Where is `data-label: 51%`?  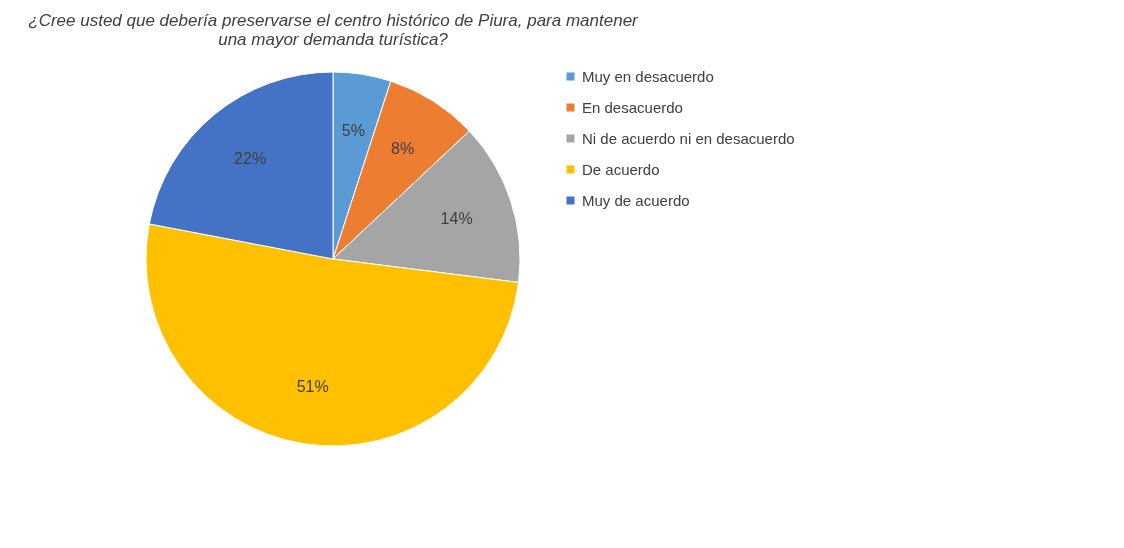
data-label: 51% is located at coordinates (312, 387).